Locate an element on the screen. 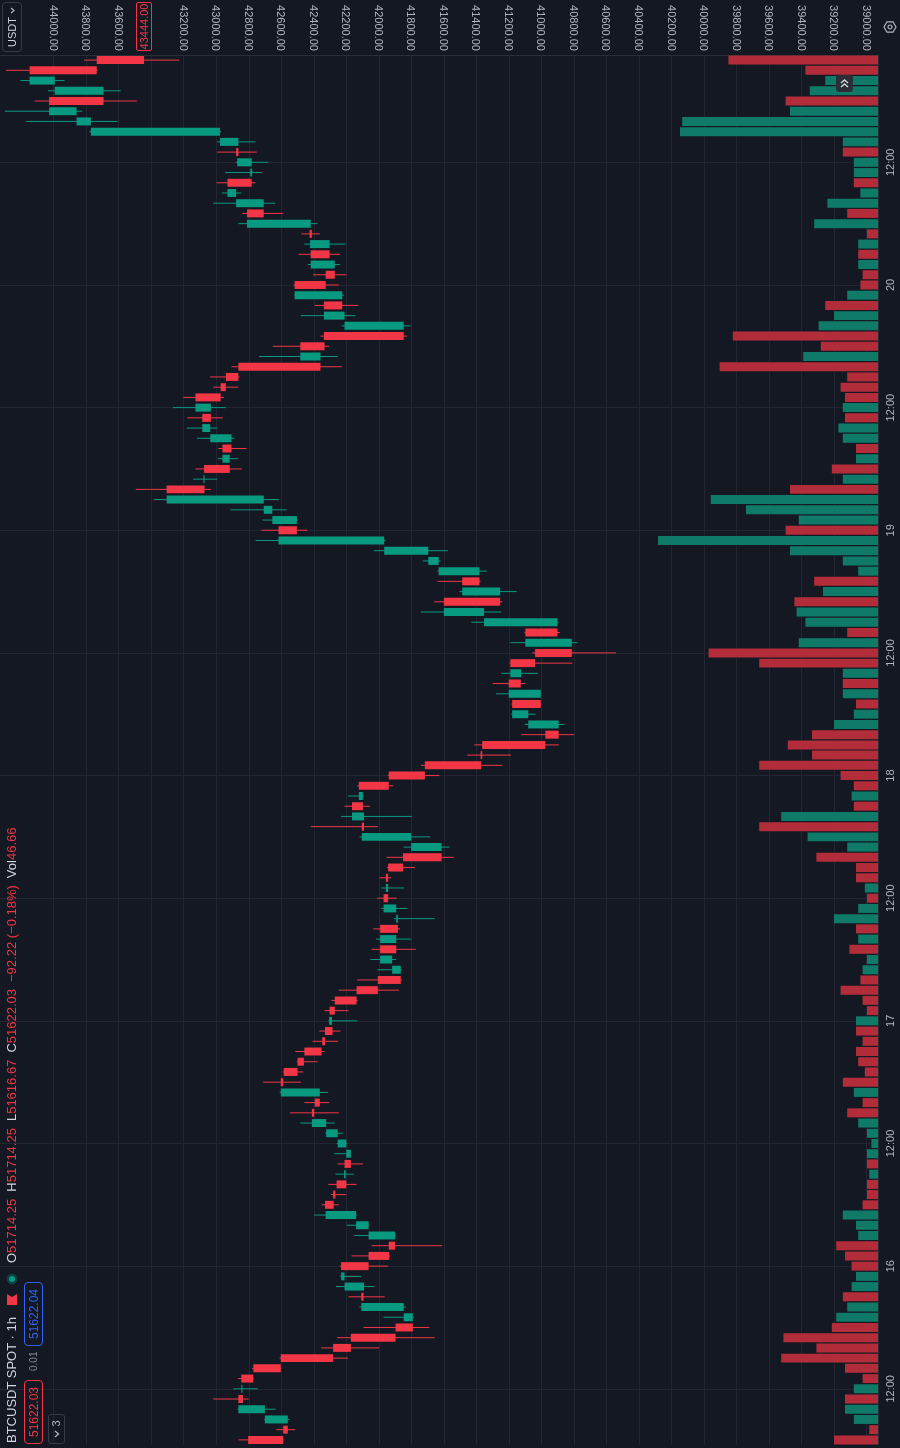 This screenshot has height=1448, width=900. x-tick-label: 42200.00 is located at coordinates (346, 28).